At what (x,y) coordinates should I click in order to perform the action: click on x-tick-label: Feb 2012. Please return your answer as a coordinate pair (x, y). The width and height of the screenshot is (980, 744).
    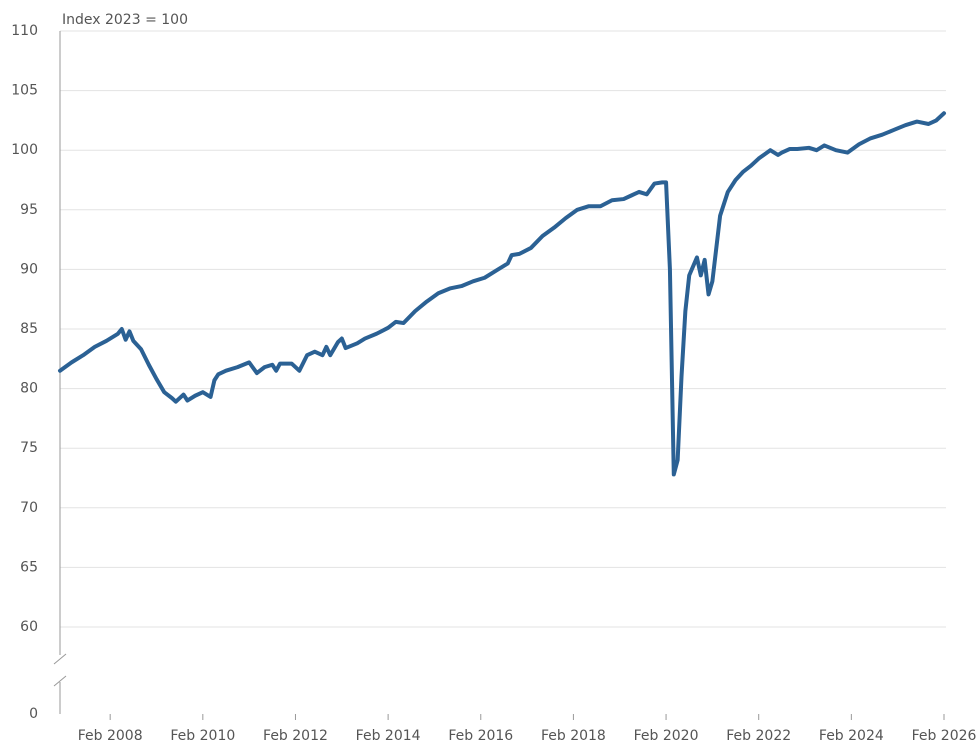
    Looking at the image, I should click on (295, 736).